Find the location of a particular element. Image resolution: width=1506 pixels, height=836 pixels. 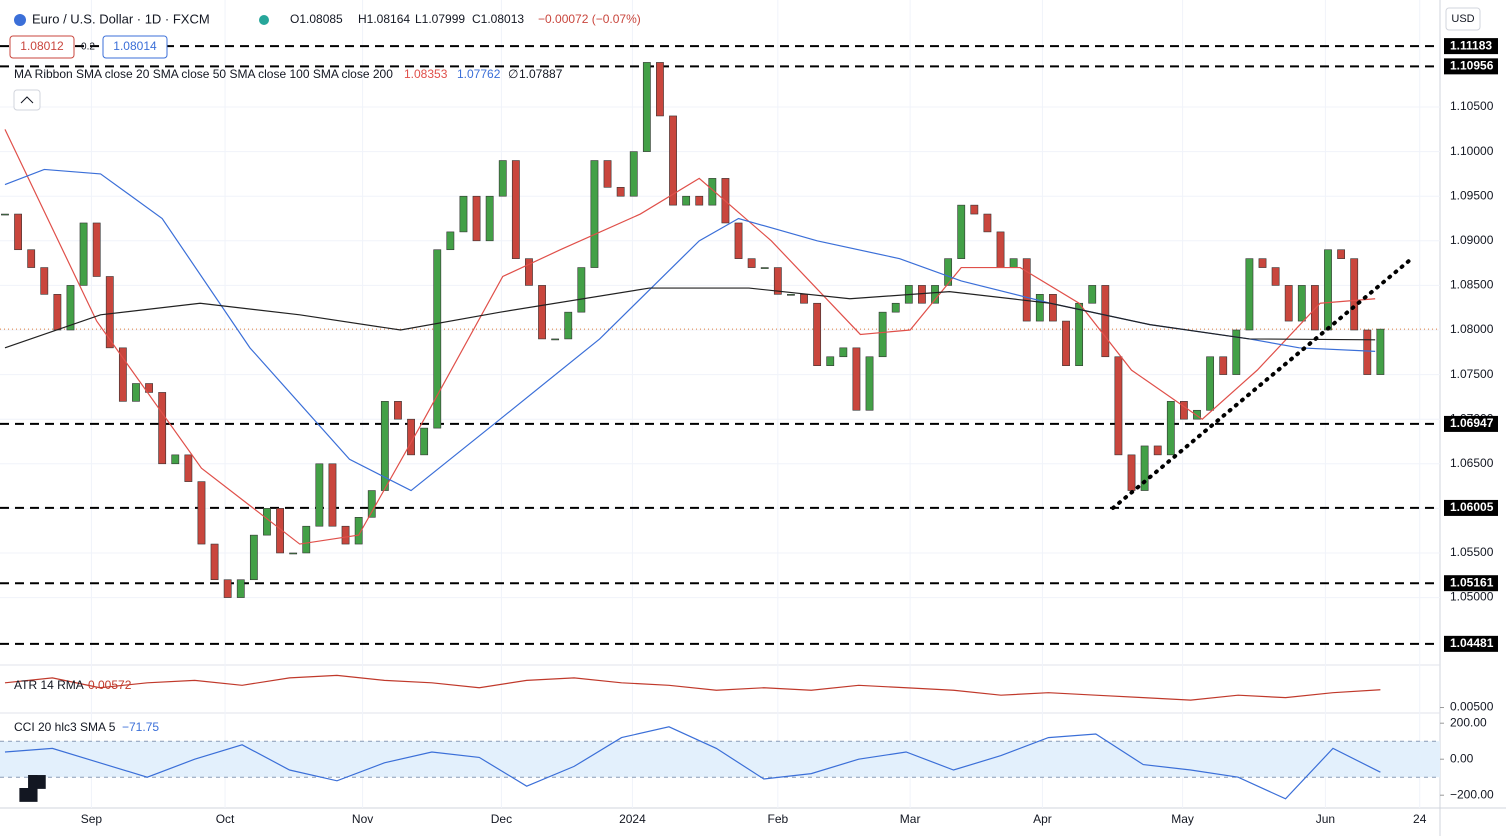

level-label: 1.04481 is located at coordinates (1472, 643).